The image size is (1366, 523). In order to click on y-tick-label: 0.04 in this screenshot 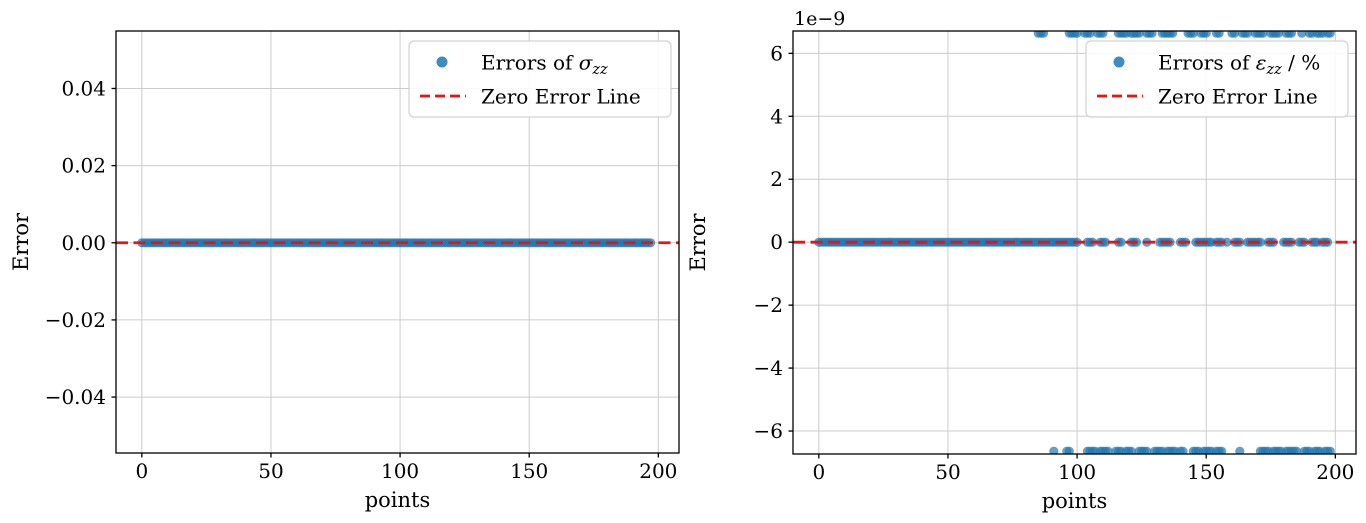, I will do `click(83, 88)`.